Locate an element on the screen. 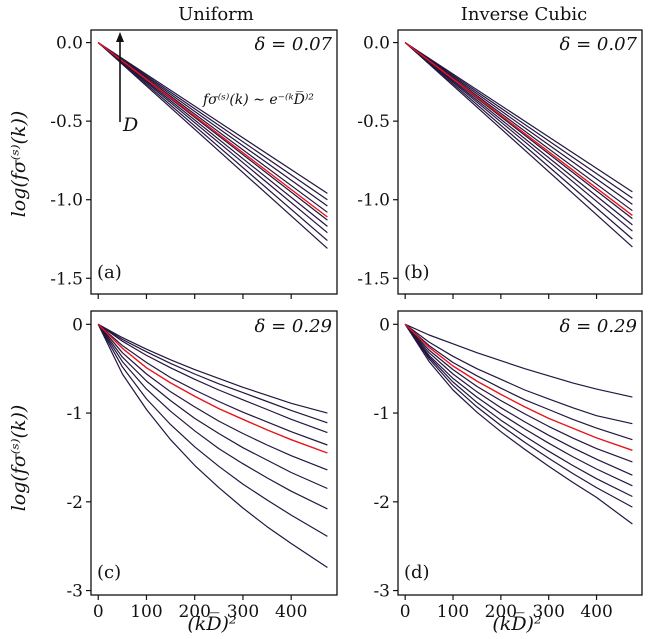 The width and height of the screenshot is (650, 639). y-tick-label-d: -1 is located at coordinates (381, 414).